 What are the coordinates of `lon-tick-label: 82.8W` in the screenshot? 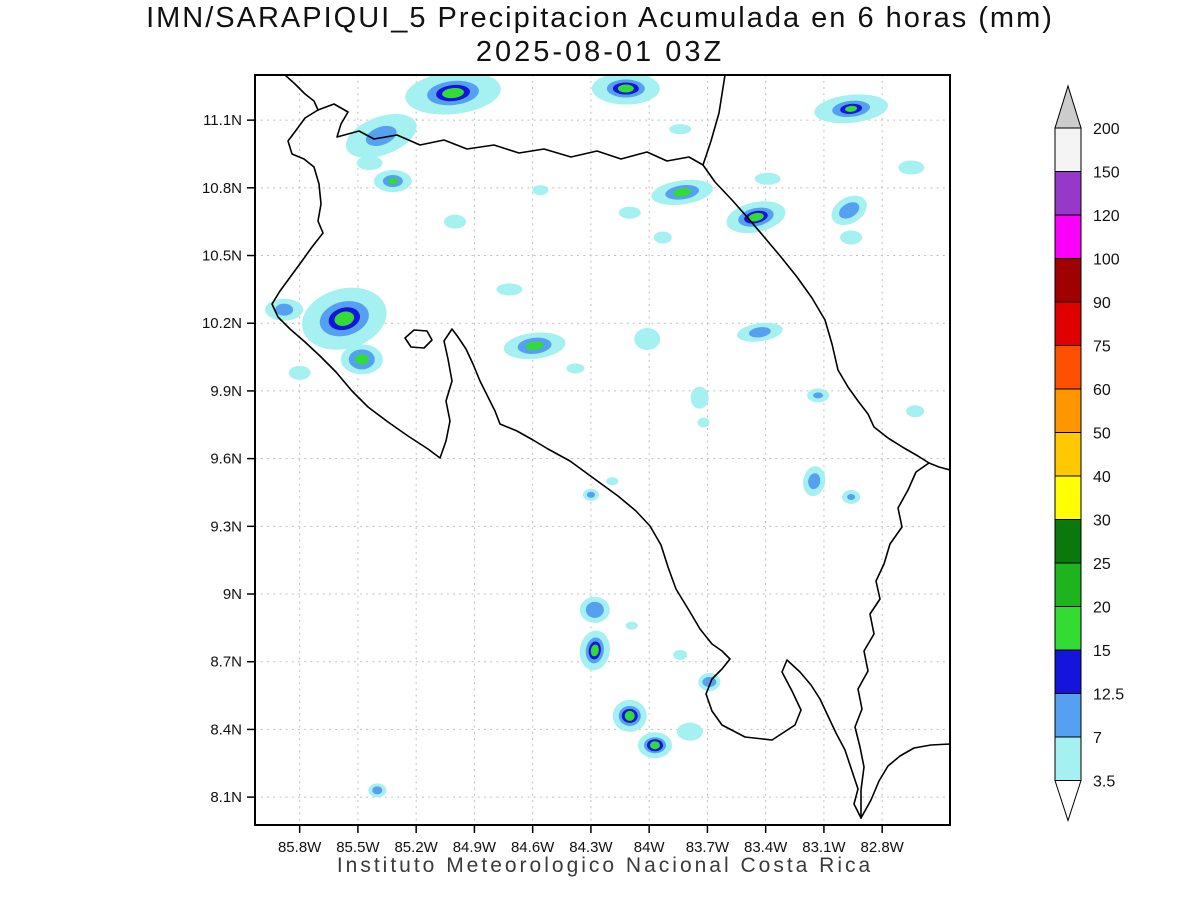 It's located at (882, 847).